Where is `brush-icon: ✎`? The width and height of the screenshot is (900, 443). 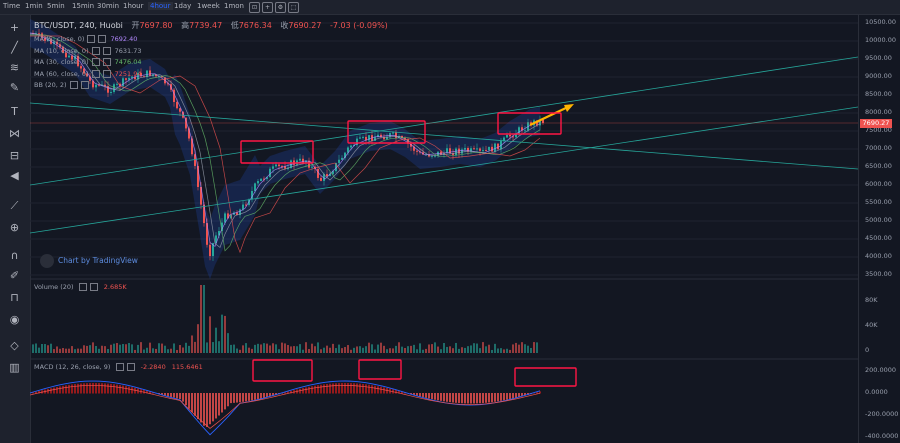 brush-icon: ✎ is located at coordinates (14, 87).